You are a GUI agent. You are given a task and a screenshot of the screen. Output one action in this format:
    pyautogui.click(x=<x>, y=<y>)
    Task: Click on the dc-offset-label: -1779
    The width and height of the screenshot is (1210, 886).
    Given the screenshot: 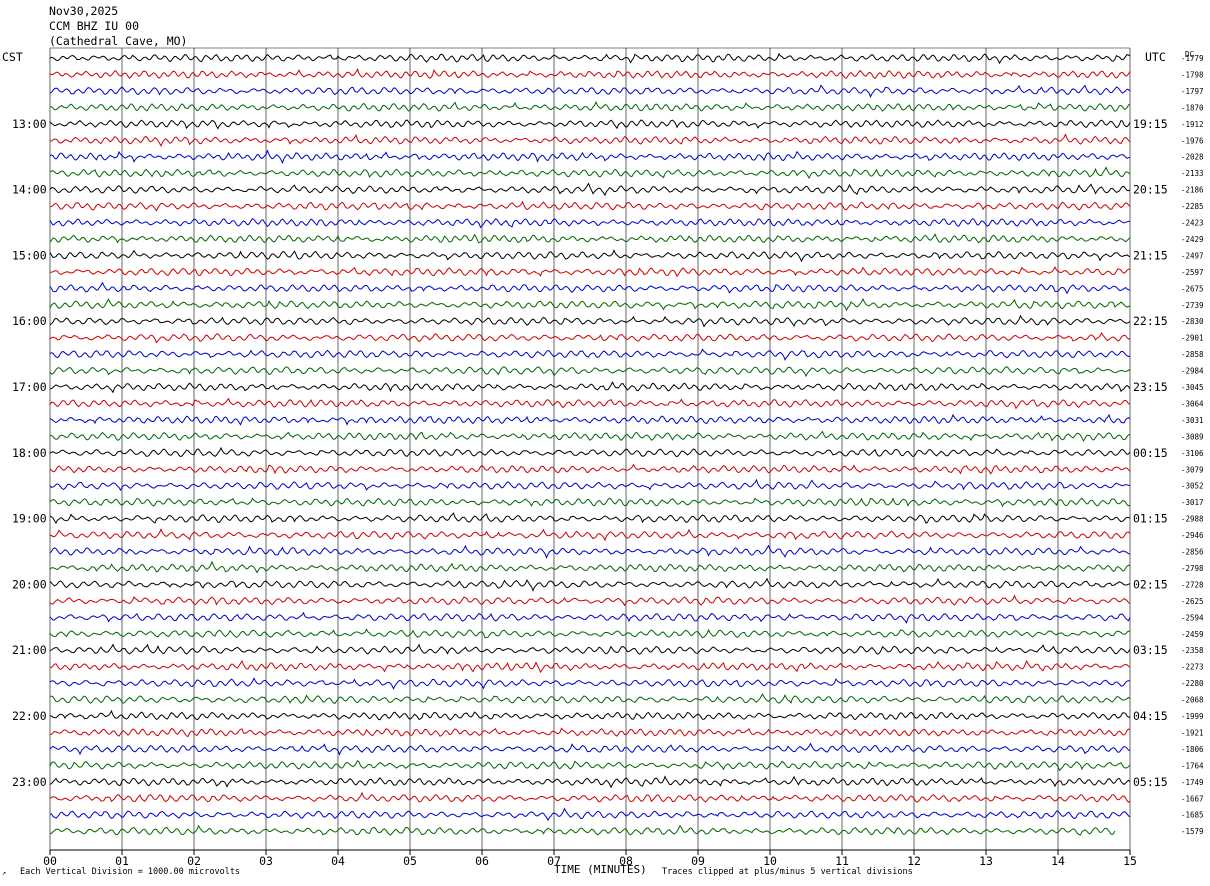 What is the action you would take?
    pyautogui.click(x=1192, y=58)
    